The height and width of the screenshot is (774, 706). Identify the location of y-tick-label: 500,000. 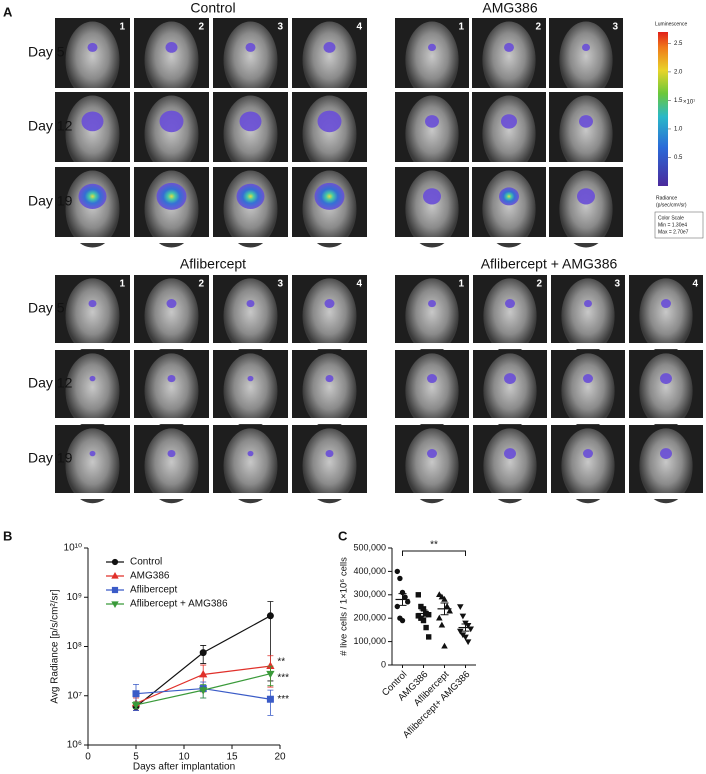
(369, 547).